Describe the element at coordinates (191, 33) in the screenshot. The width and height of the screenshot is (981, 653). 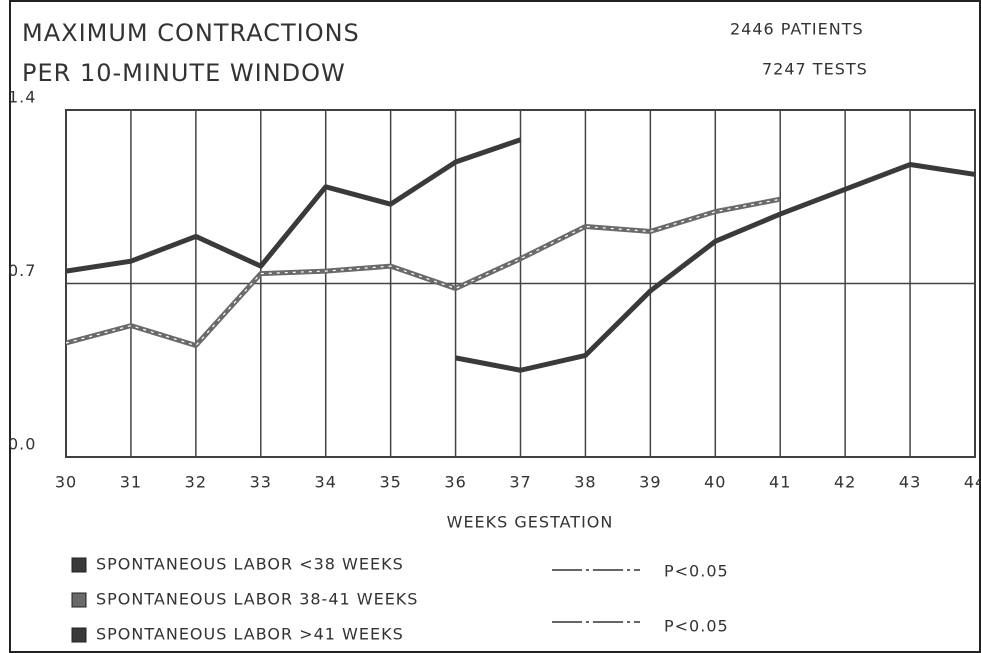
I see `chart-title: MAXIMUM CONTRACTIONS` at that location.